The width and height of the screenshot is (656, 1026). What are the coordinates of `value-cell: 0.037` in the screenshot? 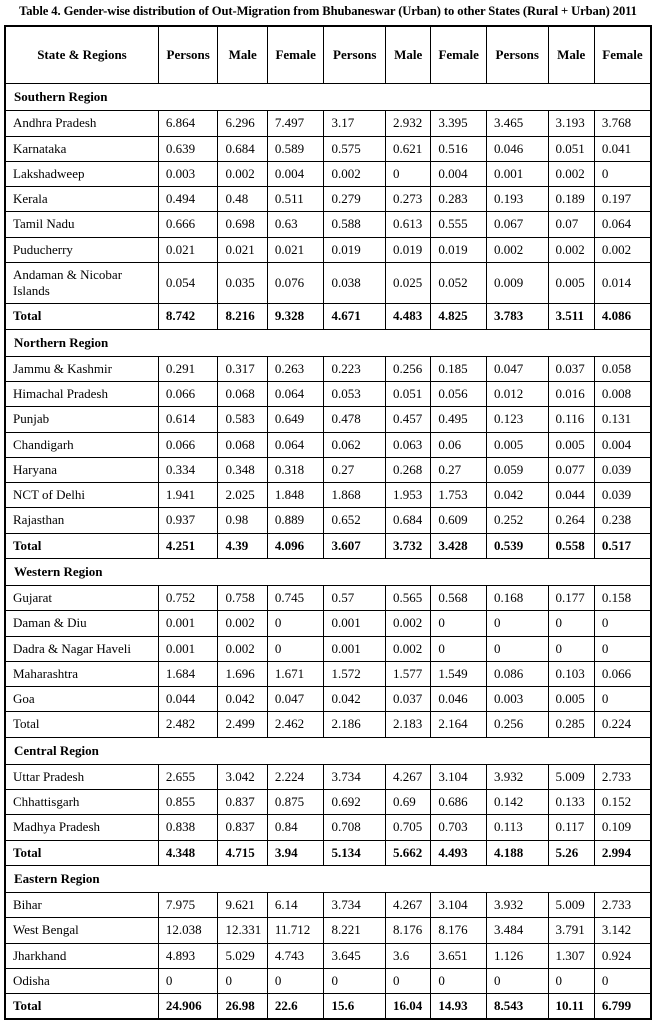 It's located at (408, 699).